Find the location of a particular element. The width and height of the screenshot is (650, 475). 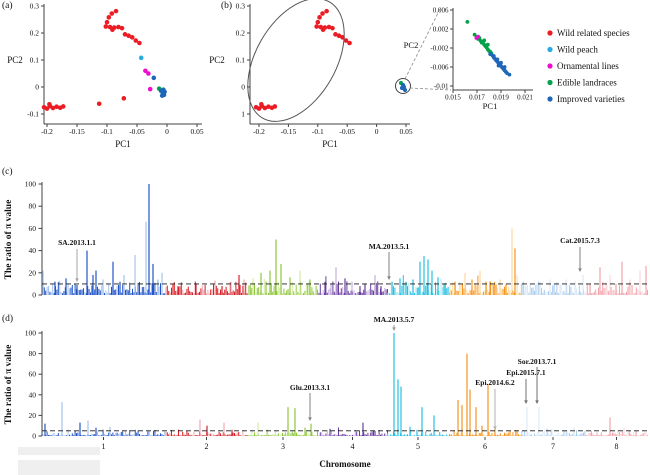

annotation-Epi.2015.7.1: Epi.2015.7.1 is located at coordinates (526, 386).